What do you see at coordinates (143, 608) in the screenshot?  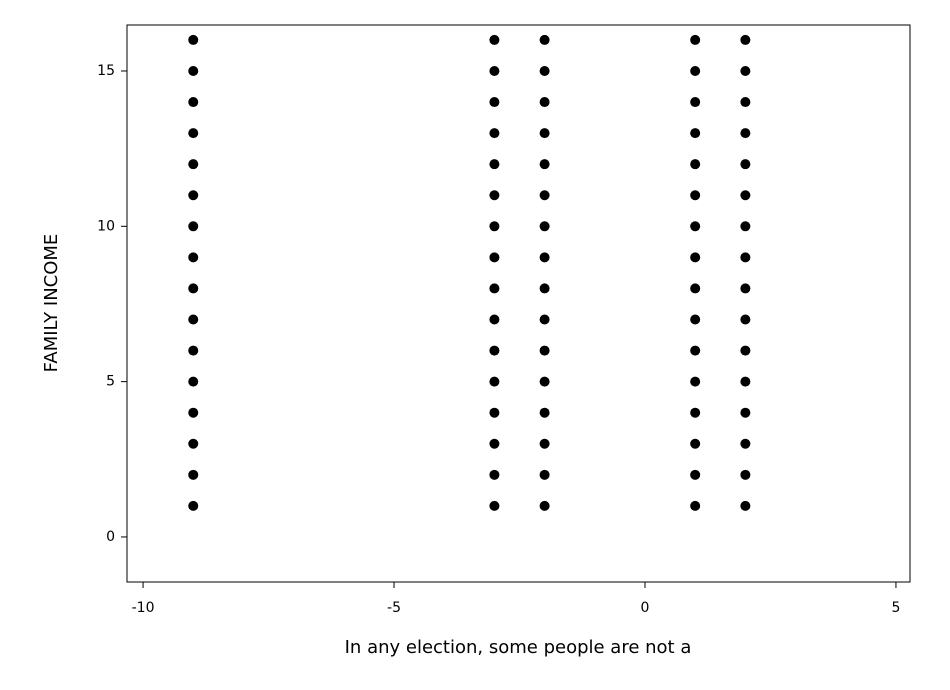 I see `x-tick-label: -10` at bounding box center [143, 608].